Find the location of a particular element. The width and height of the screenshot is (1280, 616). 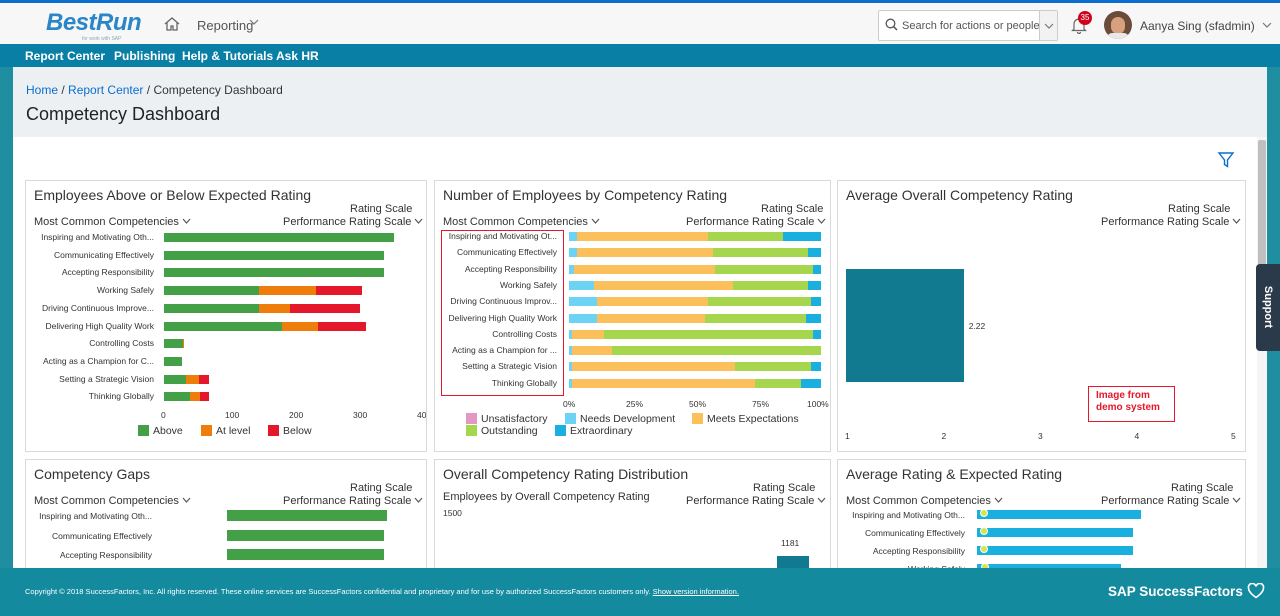

legend-item-meets-expectations: Meets Expectations is located at coordinates (745, 419).